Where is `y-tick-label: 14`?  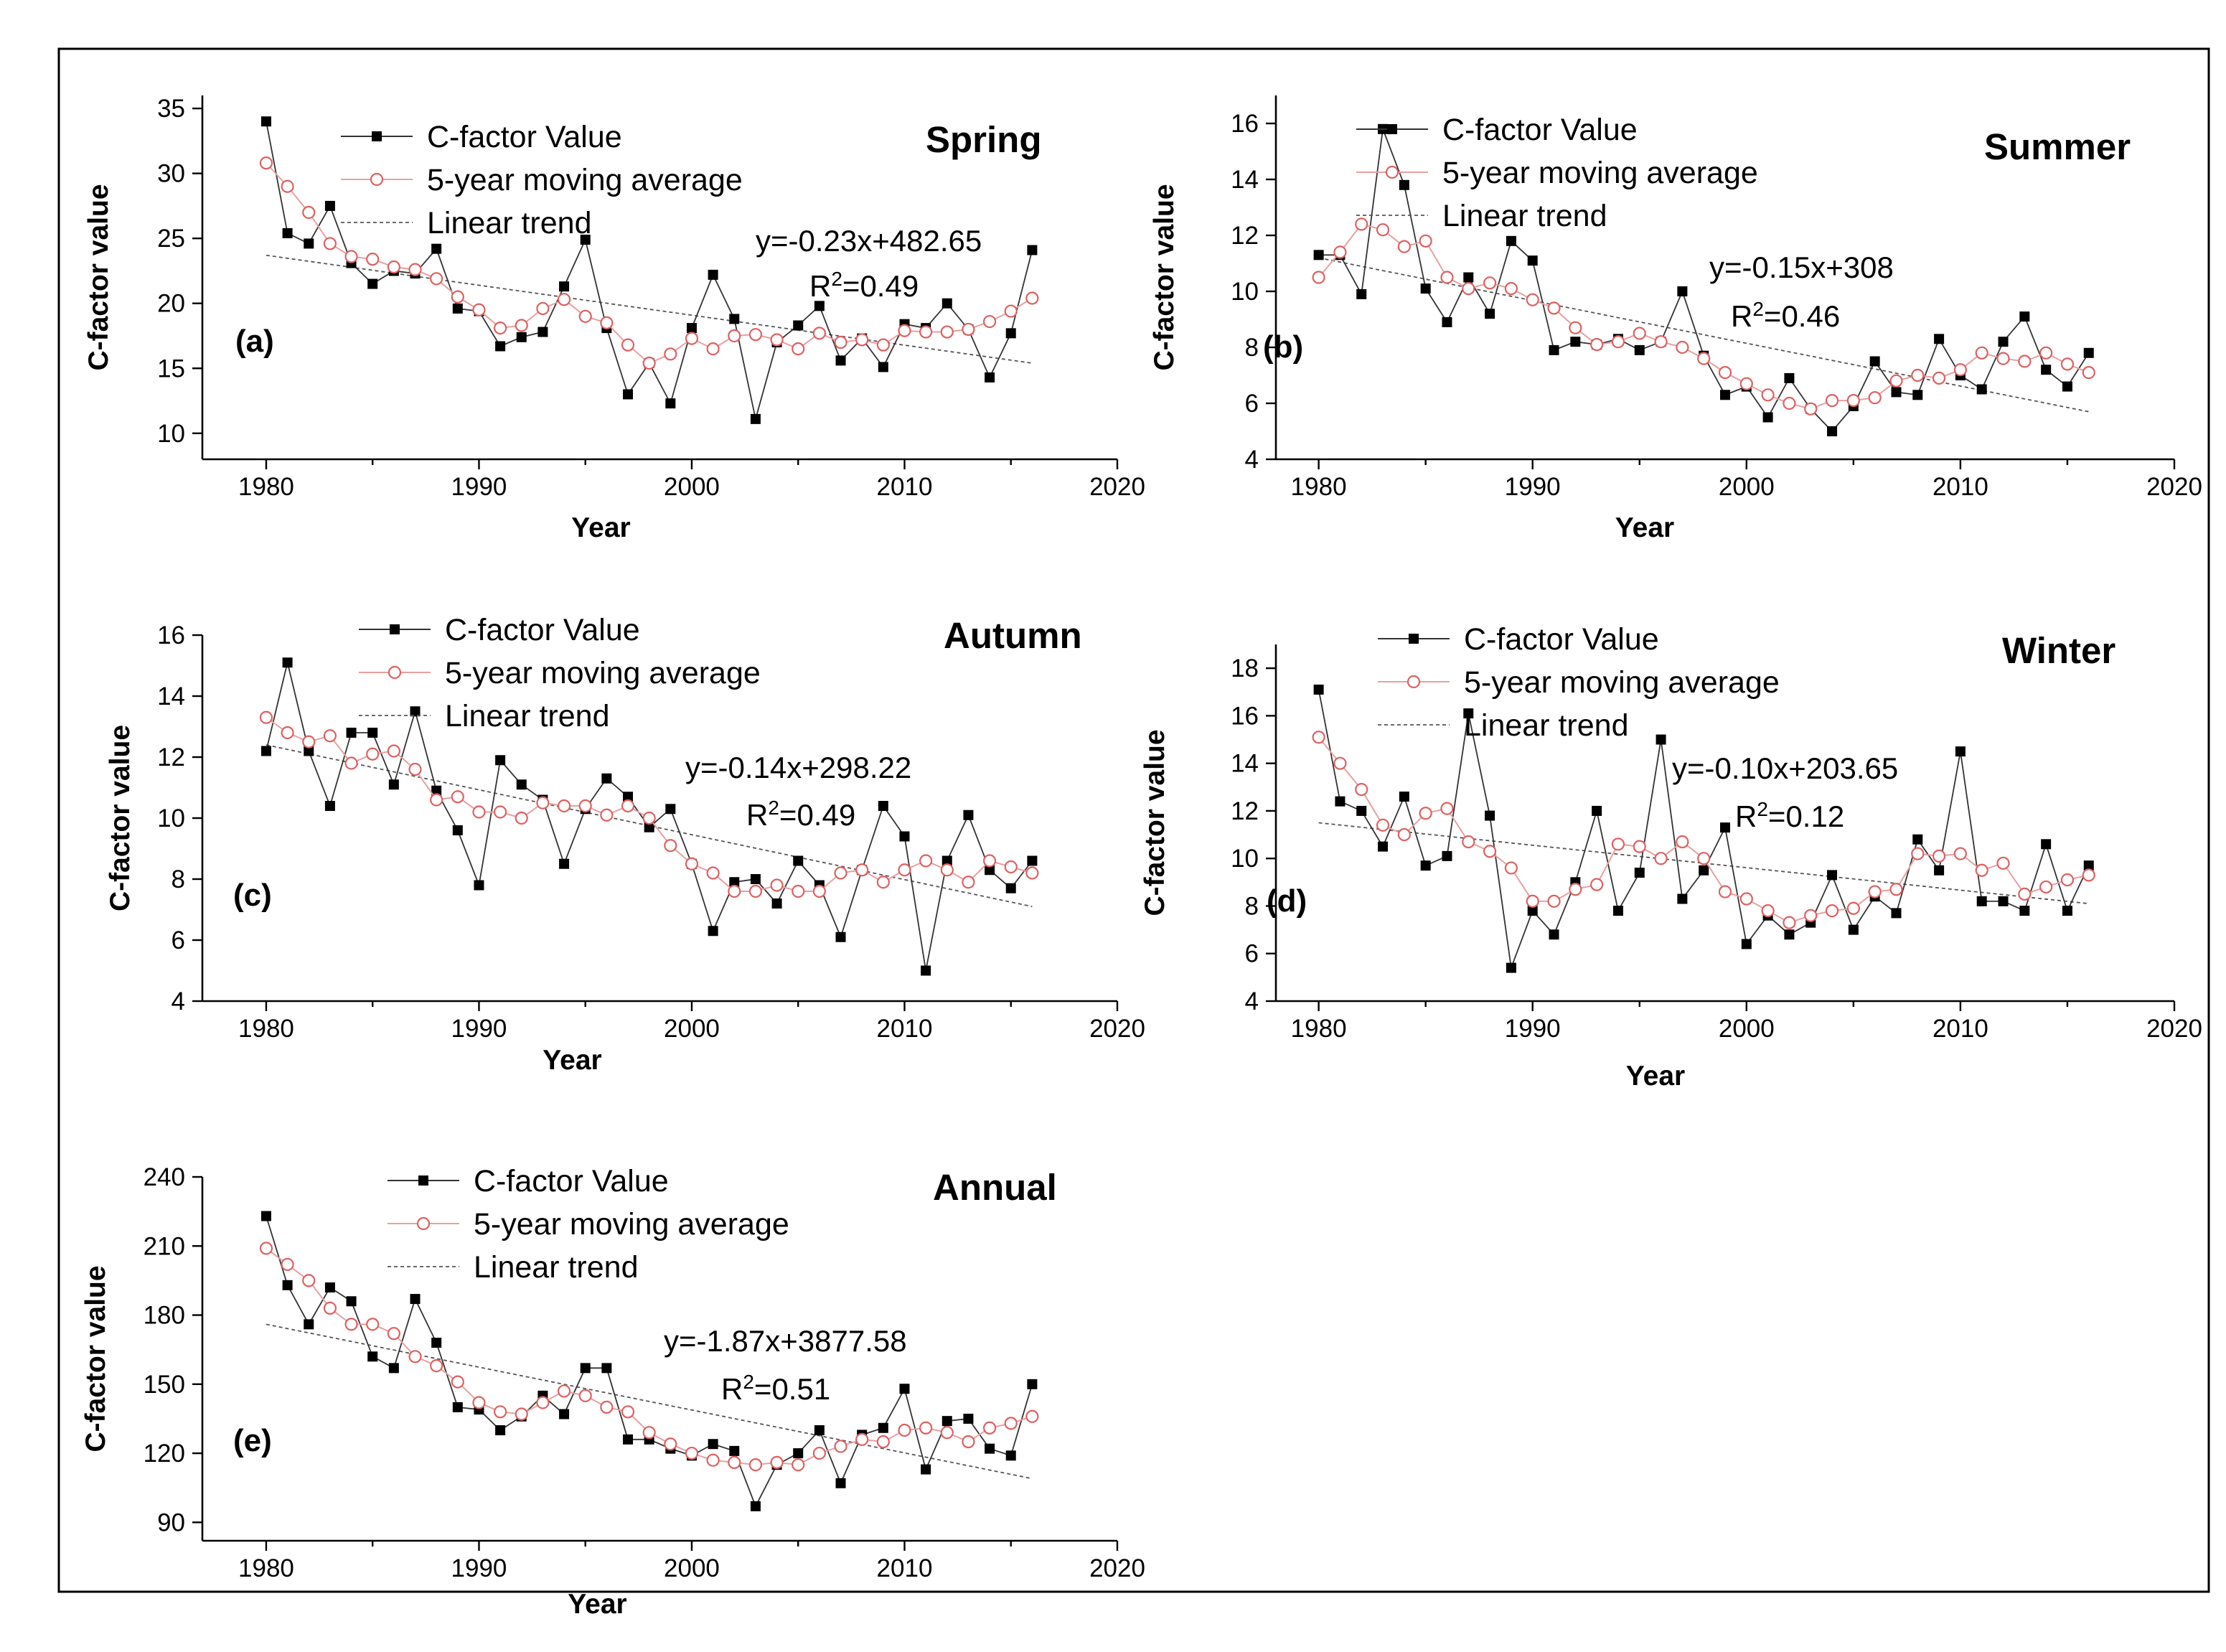
y-tick-label: 14 is located at coordinates (1245, 180).